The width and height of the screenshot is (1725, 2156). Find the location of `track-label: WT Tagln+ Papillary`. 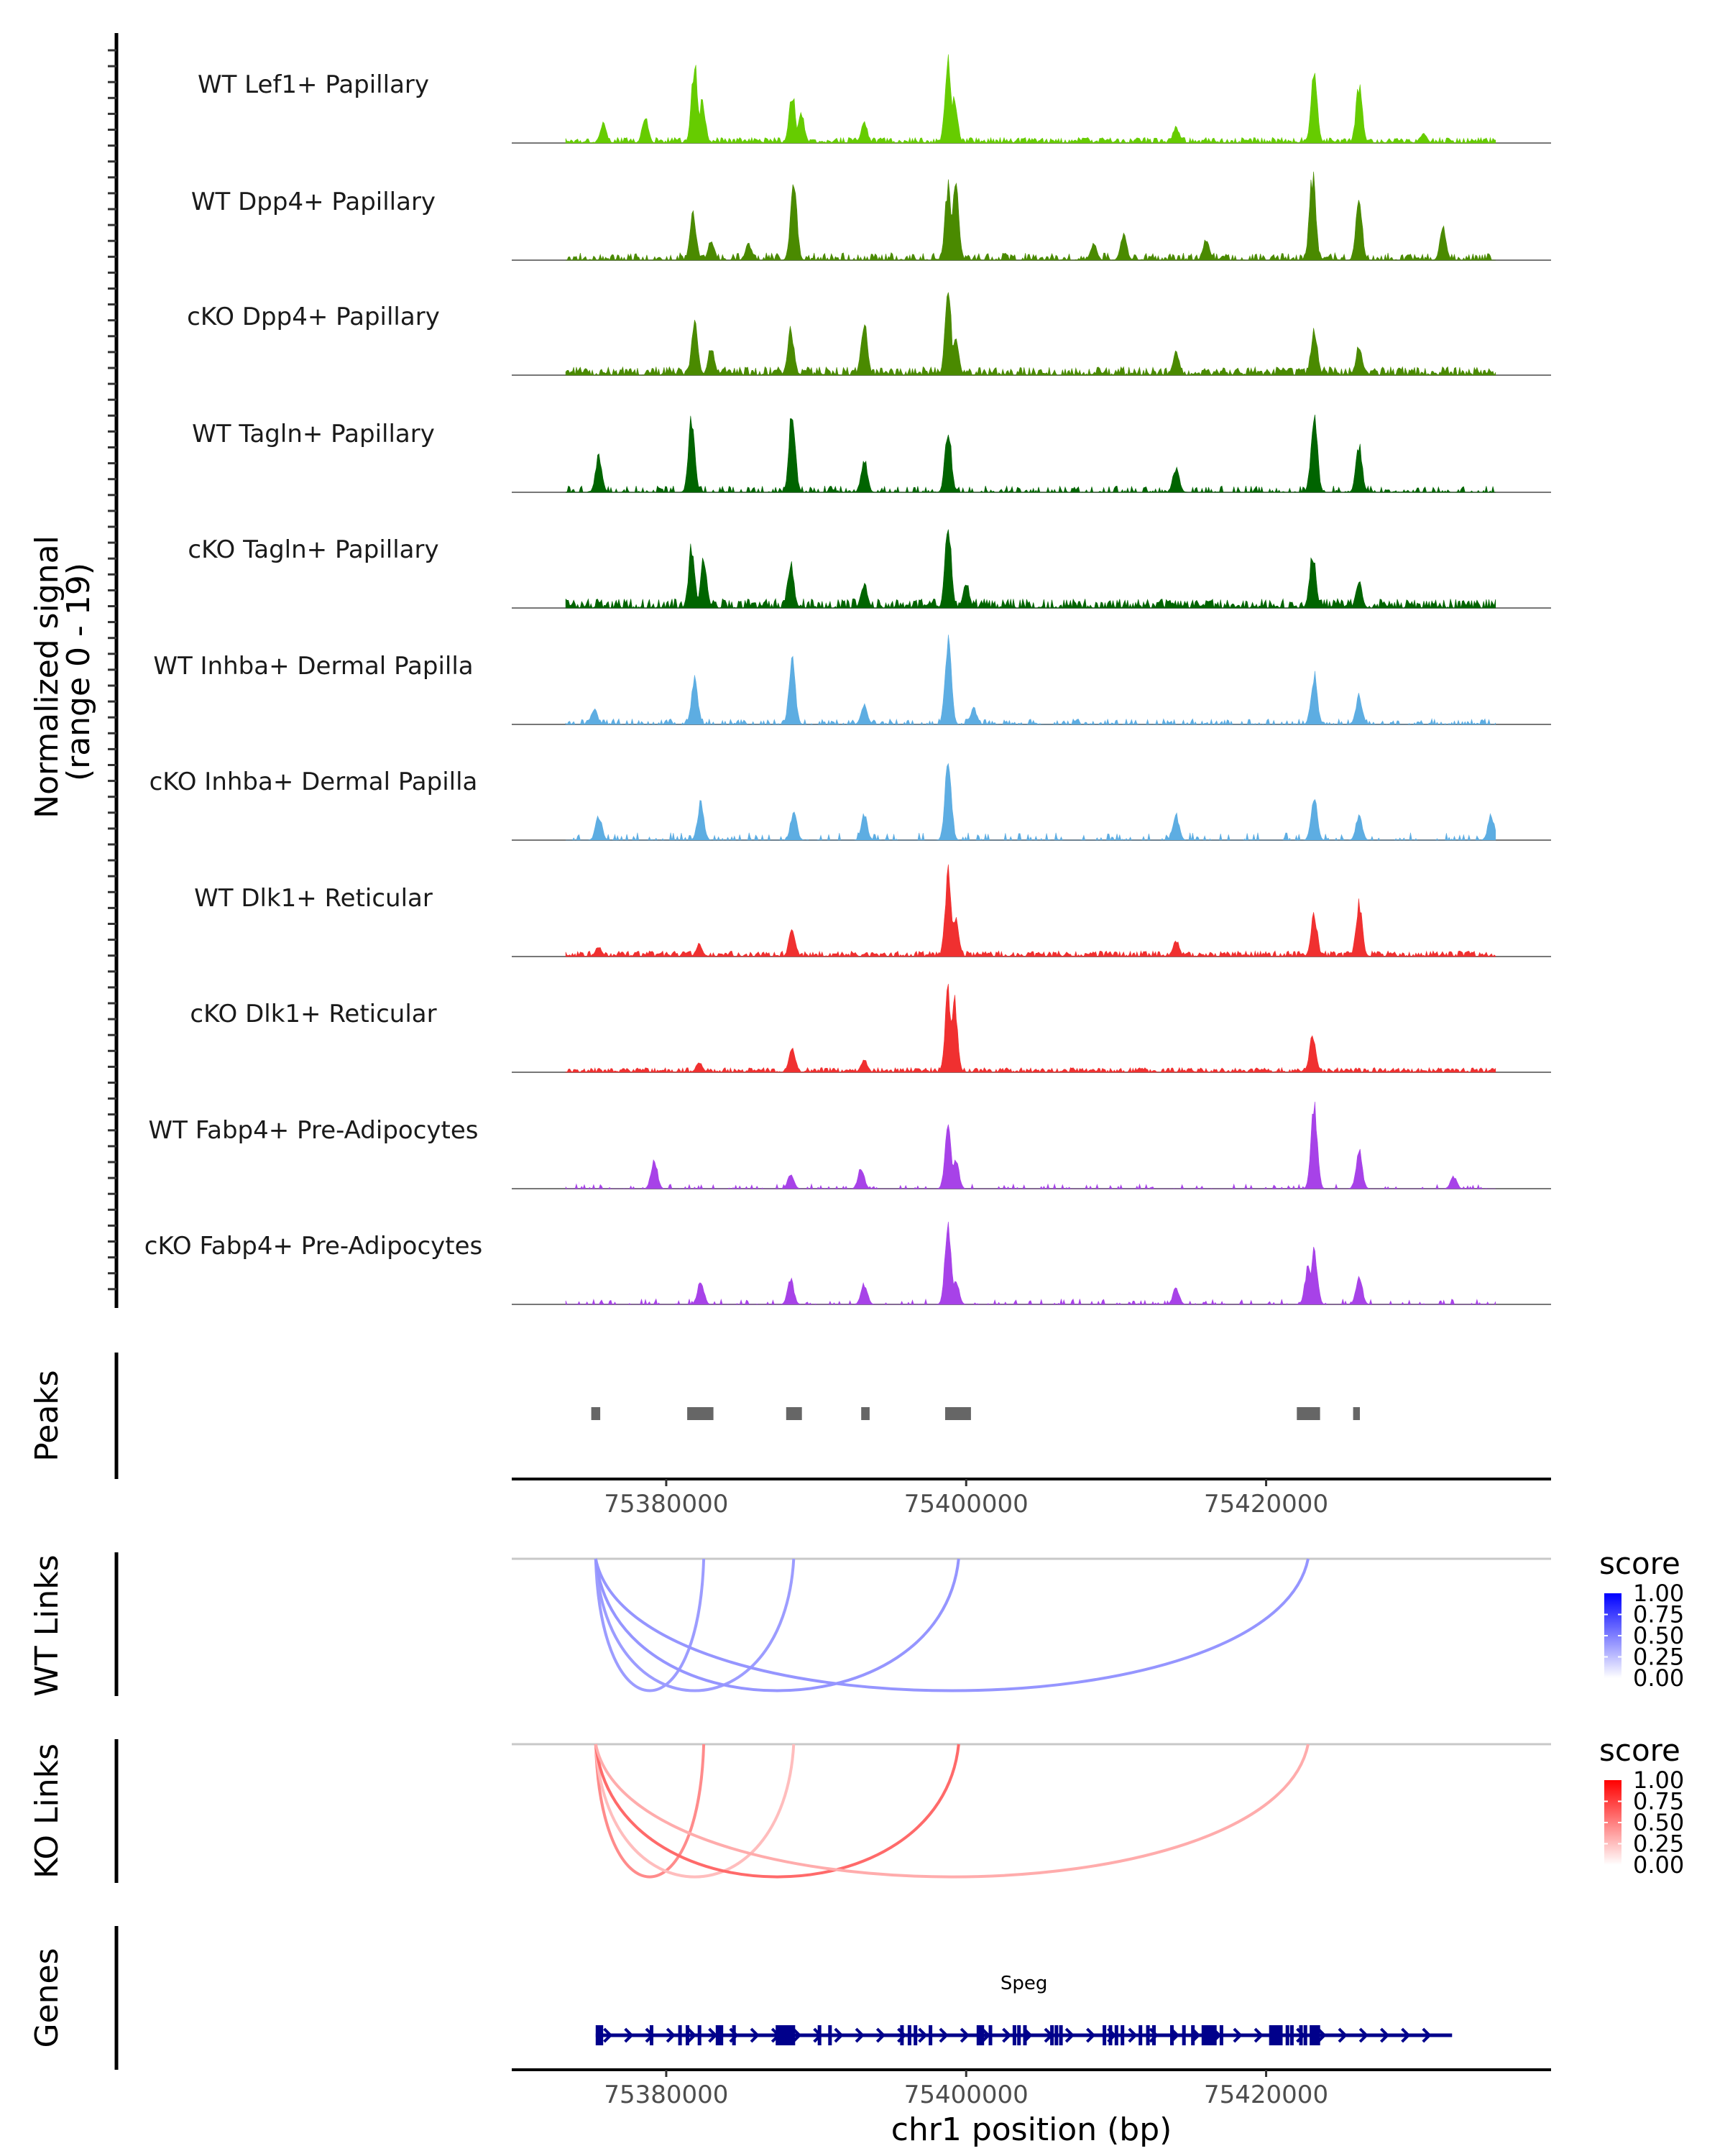

track-label: WT Tagln+ Papillary is located at coordinates (313, 434).